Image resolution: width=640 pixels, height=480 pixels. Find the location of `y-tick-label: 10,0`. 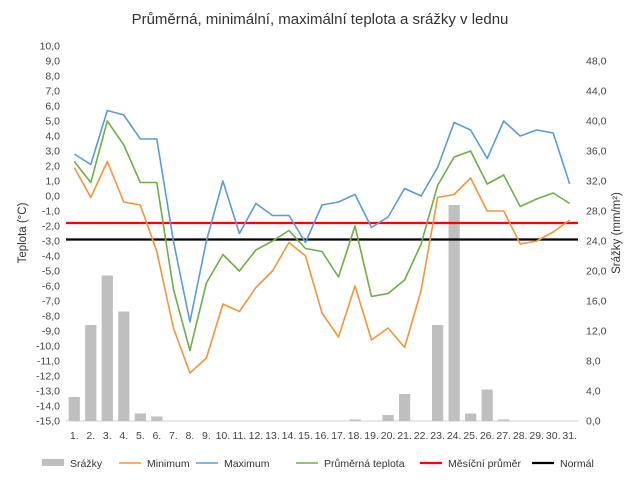

y-tick-label: 10,0 is located at coordinates (50, 47).